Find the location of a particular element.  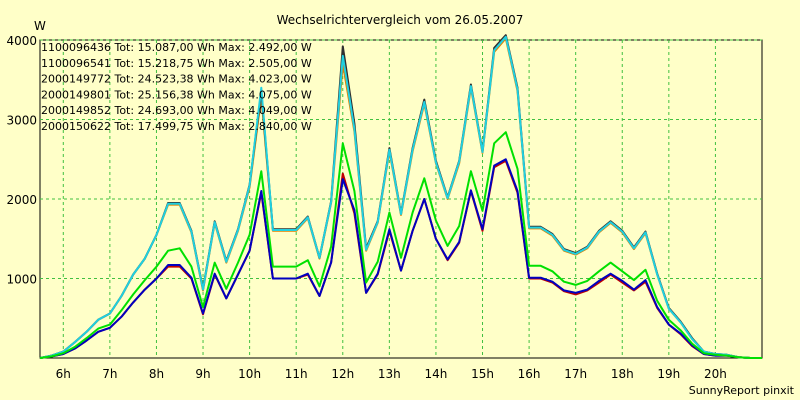

y-axis-unit: W is located at coordinates (40, 26).